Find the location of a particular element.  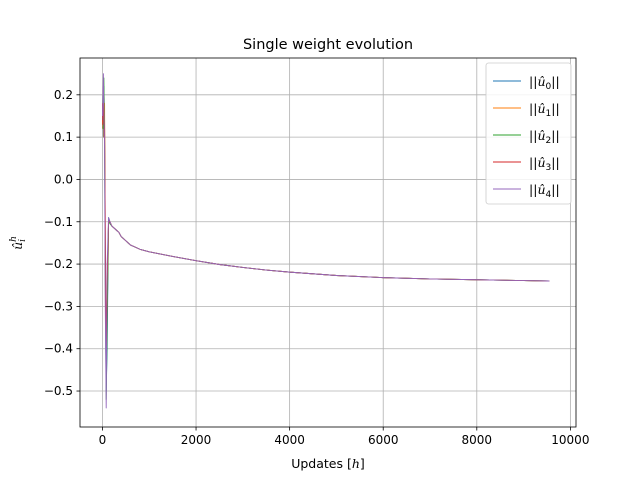

y-tick-label: −0.3 is located at coordinates (58, 306).